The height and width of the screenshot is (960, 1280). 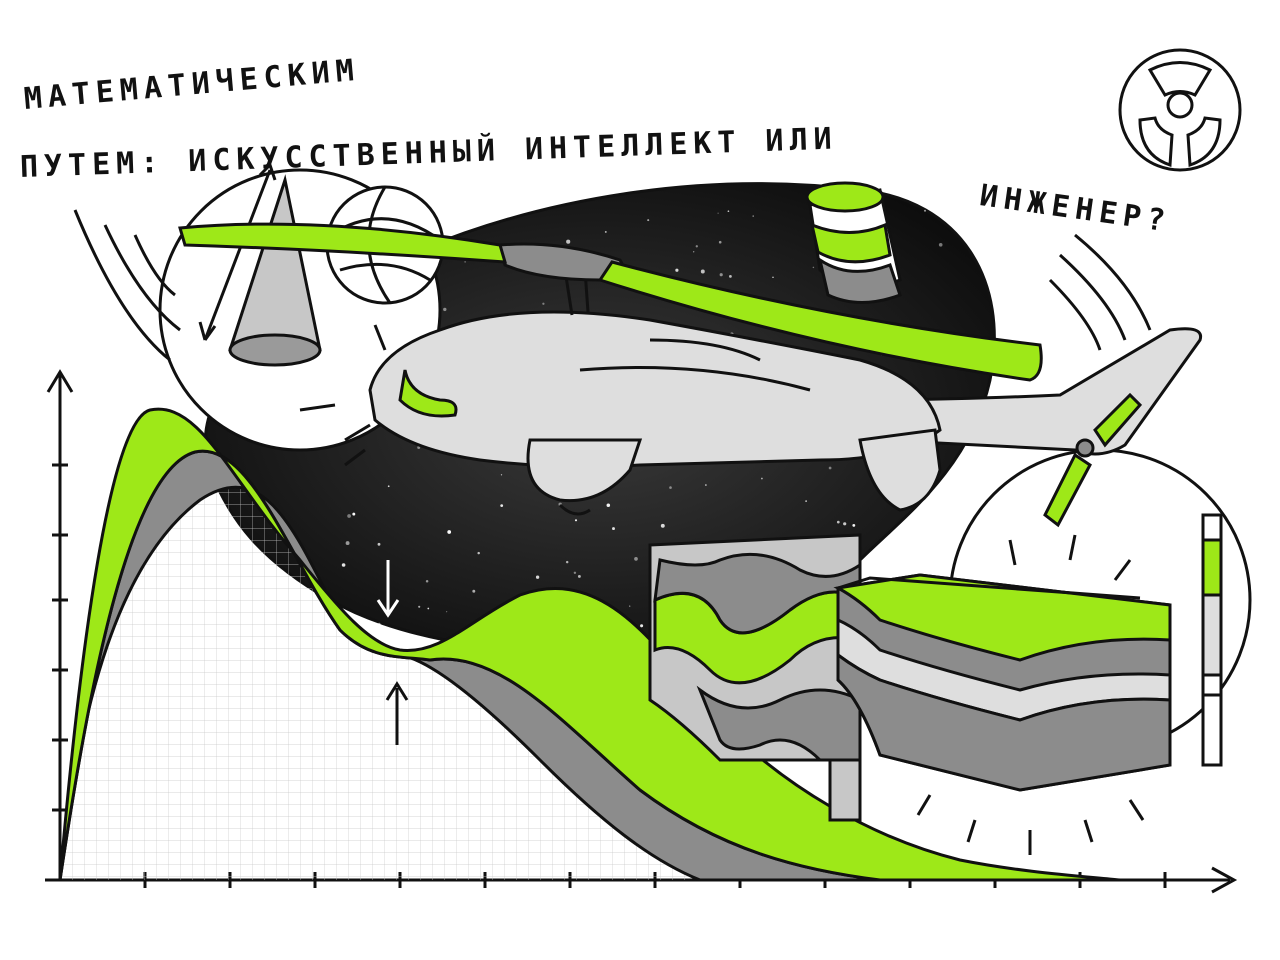 I want to click on cone-icon, so click(x=260, y=264).